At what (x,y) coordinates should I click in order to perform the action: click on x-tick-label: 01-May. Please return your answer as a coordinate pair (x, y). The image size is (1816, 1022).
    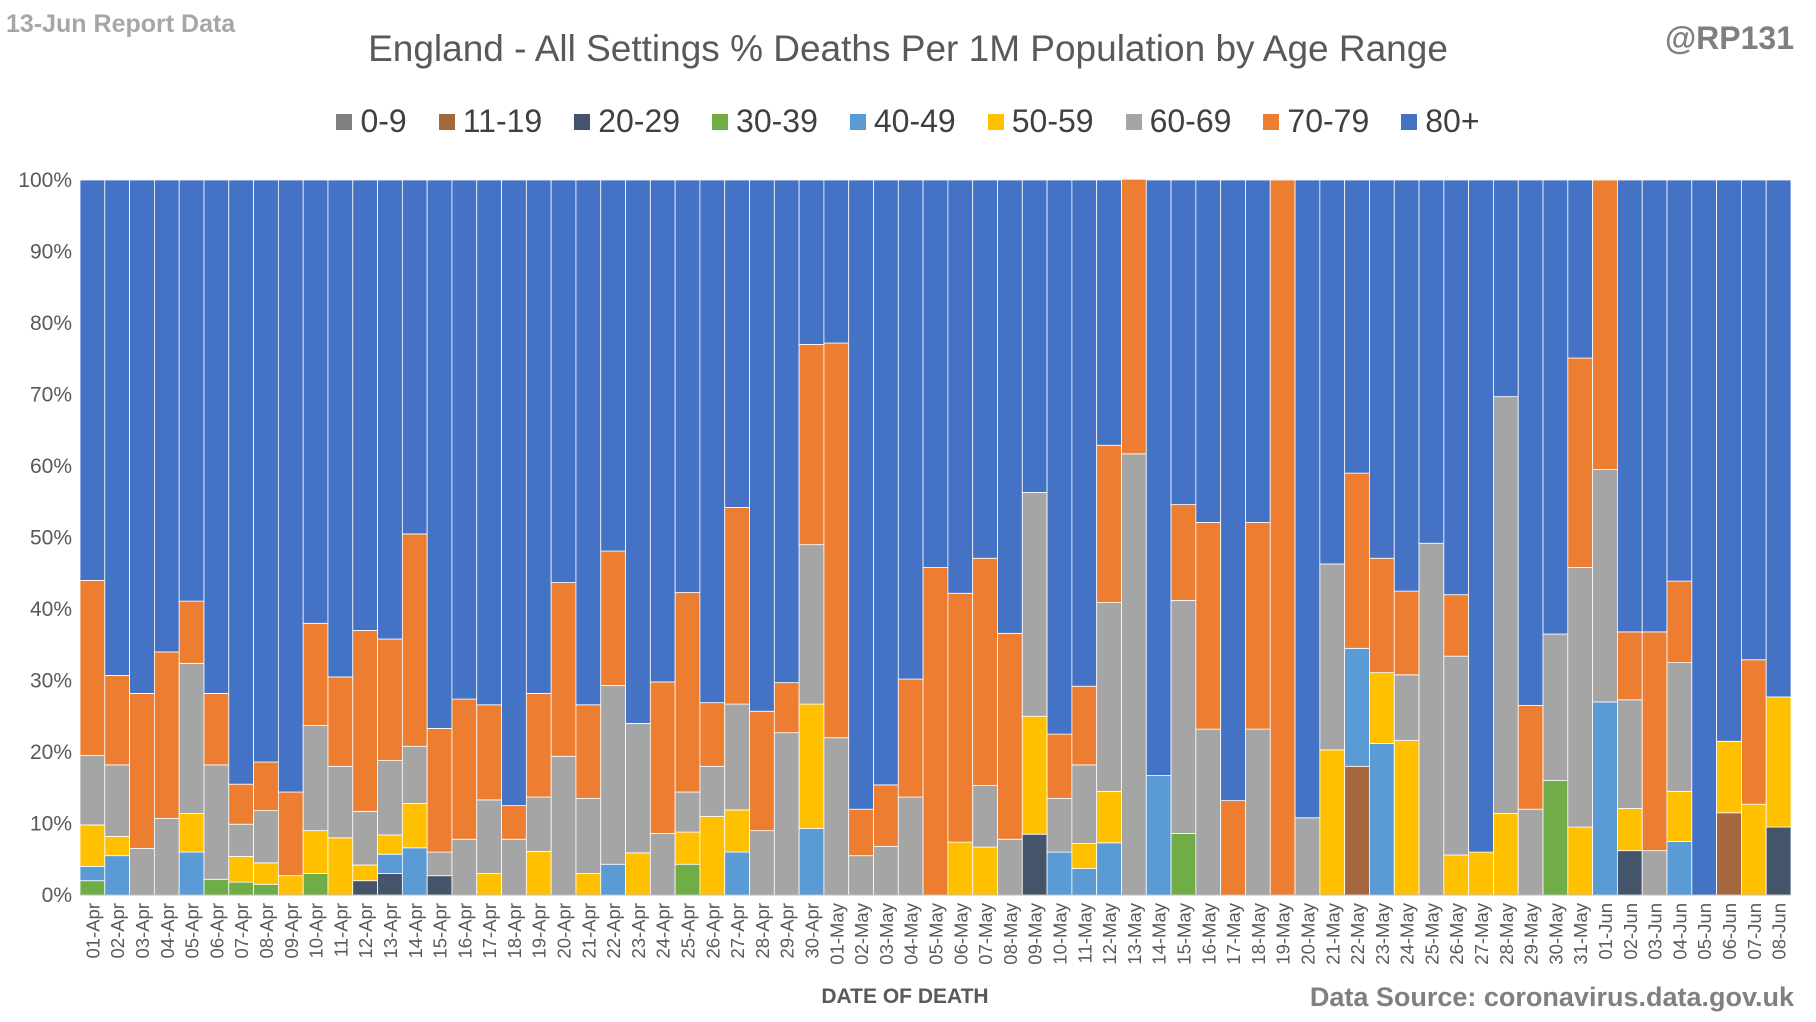
    Looking at the image, I should click on (836, 933).